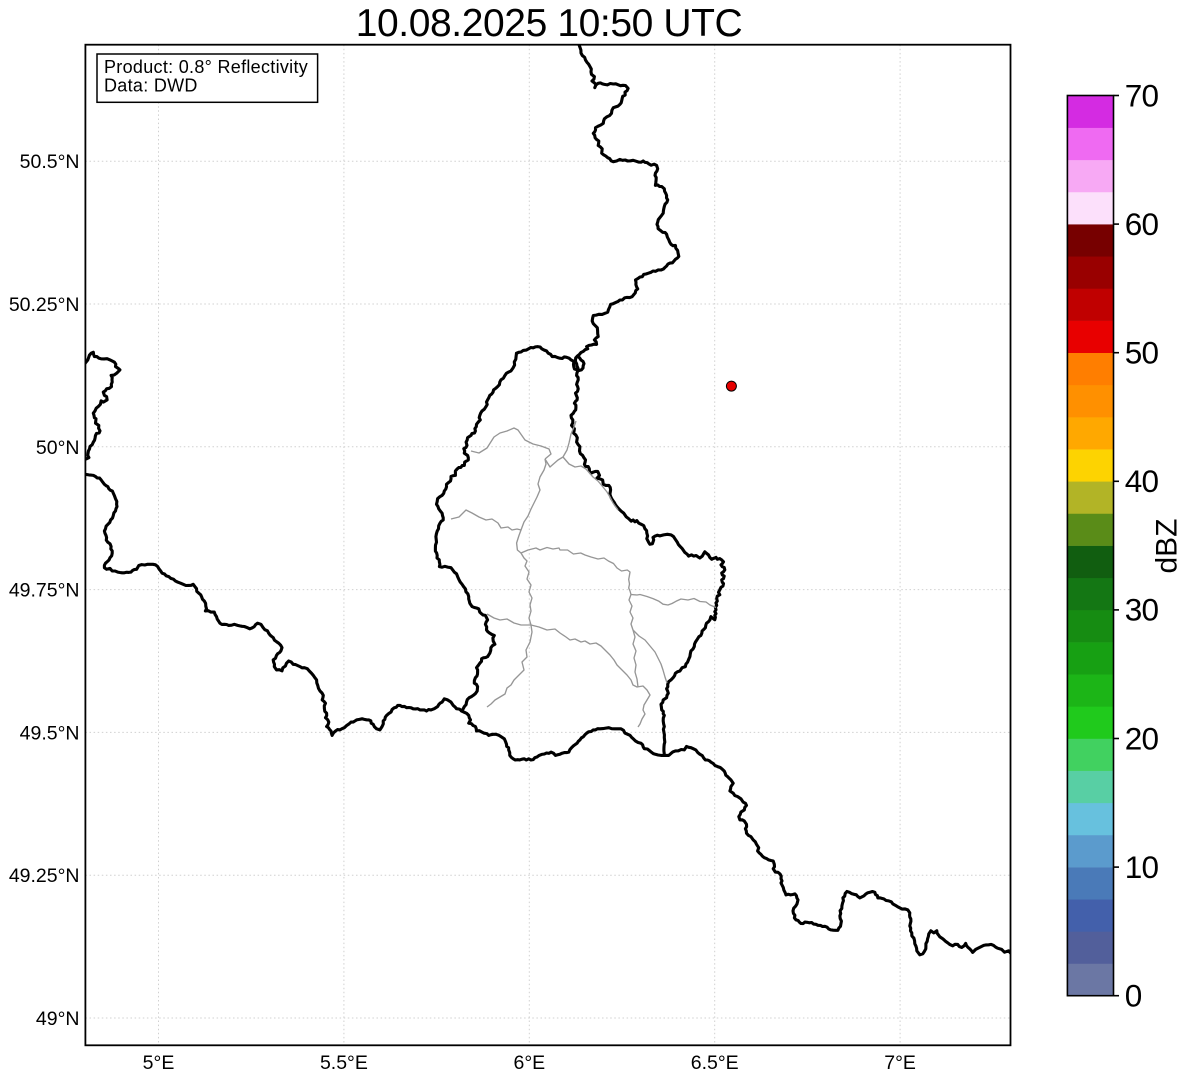 The width and height of the screenshot is (1202, 1081). Describe the element at coordinates (900, 1063) in the screenshot. I see `svg-text: 7°E` at that location.